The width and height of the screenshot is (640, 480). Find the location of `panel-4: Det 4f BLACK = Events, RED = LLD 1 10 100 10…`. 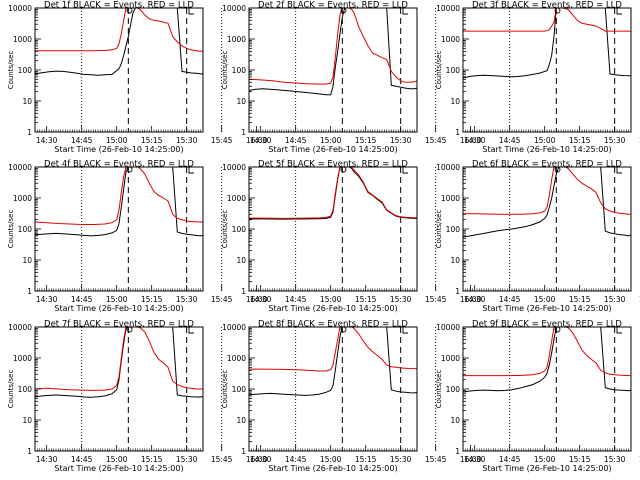

panel-4: Det 4f BLACK = Events, RED = LLD 1 10 100 10… is located at coordinates (137, 237).